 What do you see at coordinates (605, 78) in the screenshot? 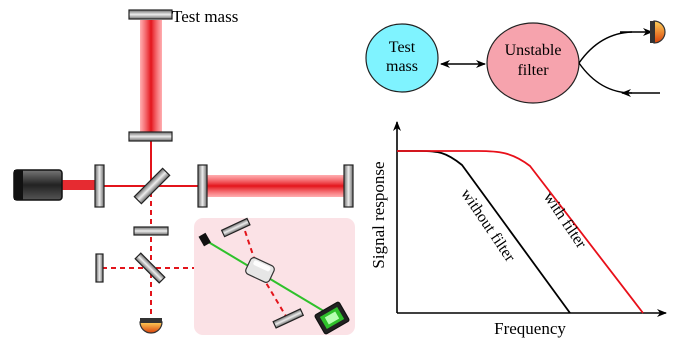
I see `filter-input-branch-lower` at bounding box center [605, 78].